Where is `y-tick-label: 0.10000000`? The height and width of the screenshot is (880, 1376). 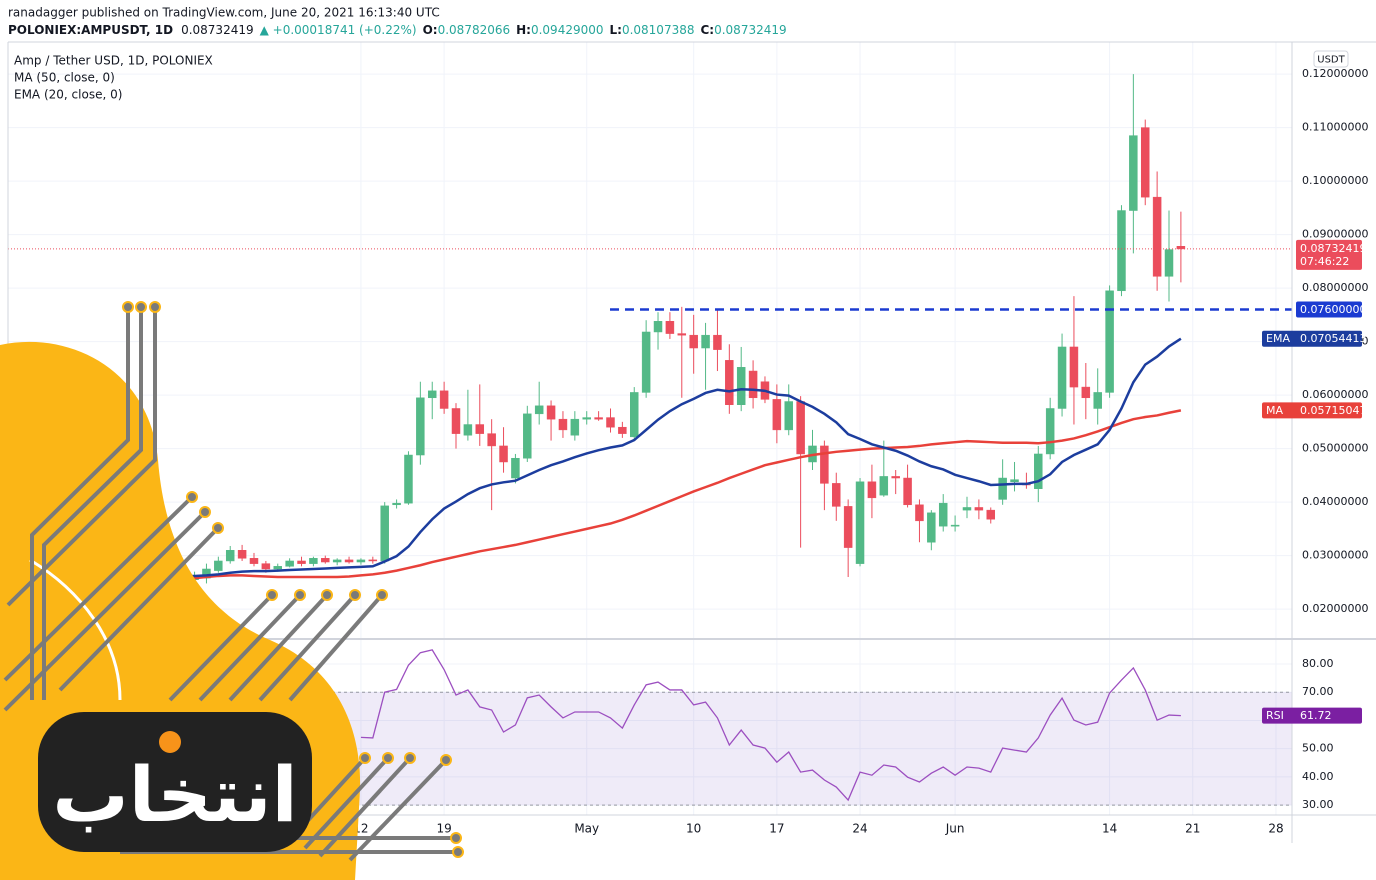 y-tick-label: 0.10000000 is located at coordinates (1335, 180).